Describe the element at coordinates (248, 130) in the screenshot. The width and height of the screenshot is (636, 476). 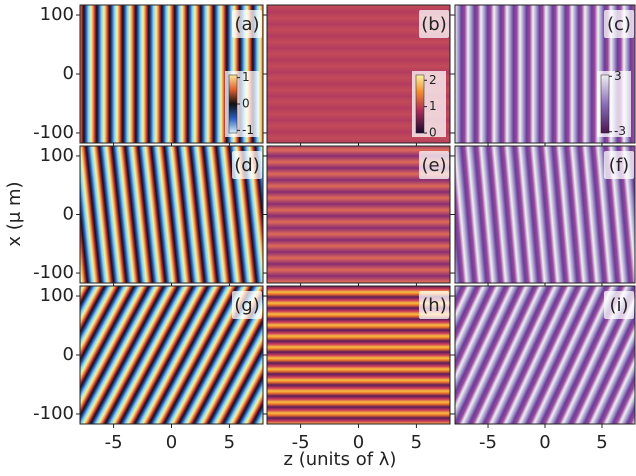
I see `colorbar-tick-label: -1` at that location.